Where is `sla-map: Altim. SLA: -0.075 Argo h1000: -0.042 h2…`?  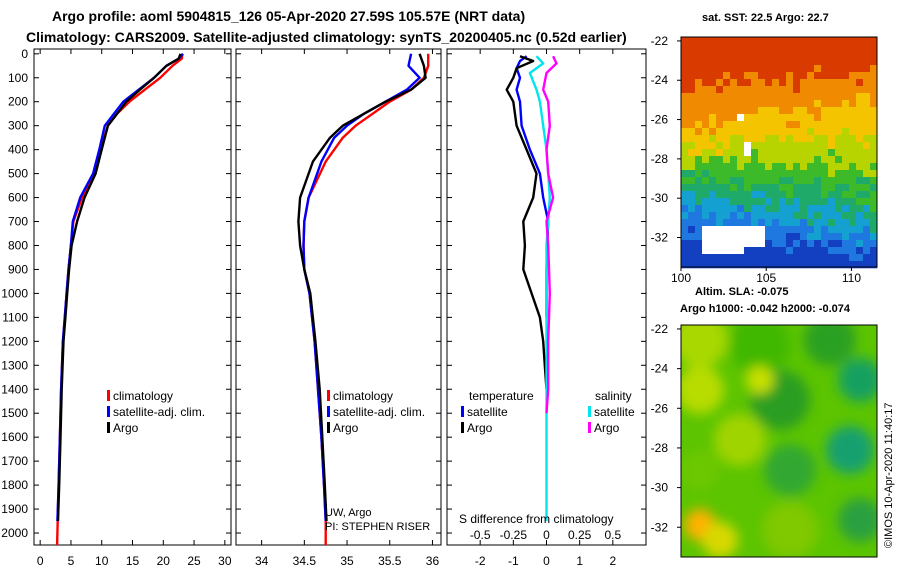 sla-map: Altim. SLA: -0.075 Argo h1000: -0.042 h2… is located at coordinates (764, 422).